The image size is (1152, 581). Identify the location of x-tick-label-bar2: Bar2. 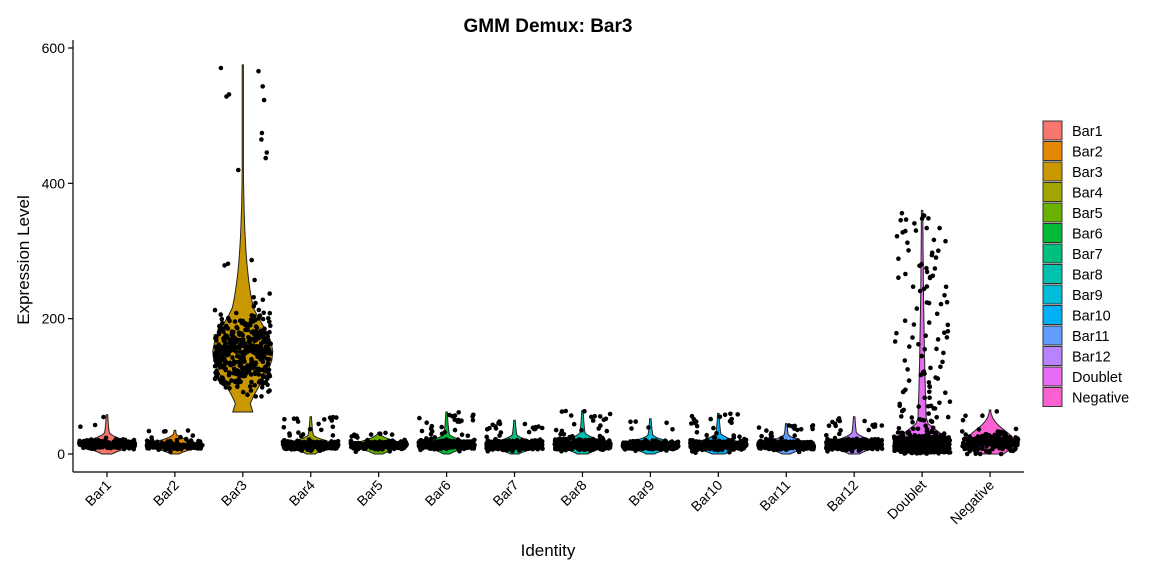
(166, 493).